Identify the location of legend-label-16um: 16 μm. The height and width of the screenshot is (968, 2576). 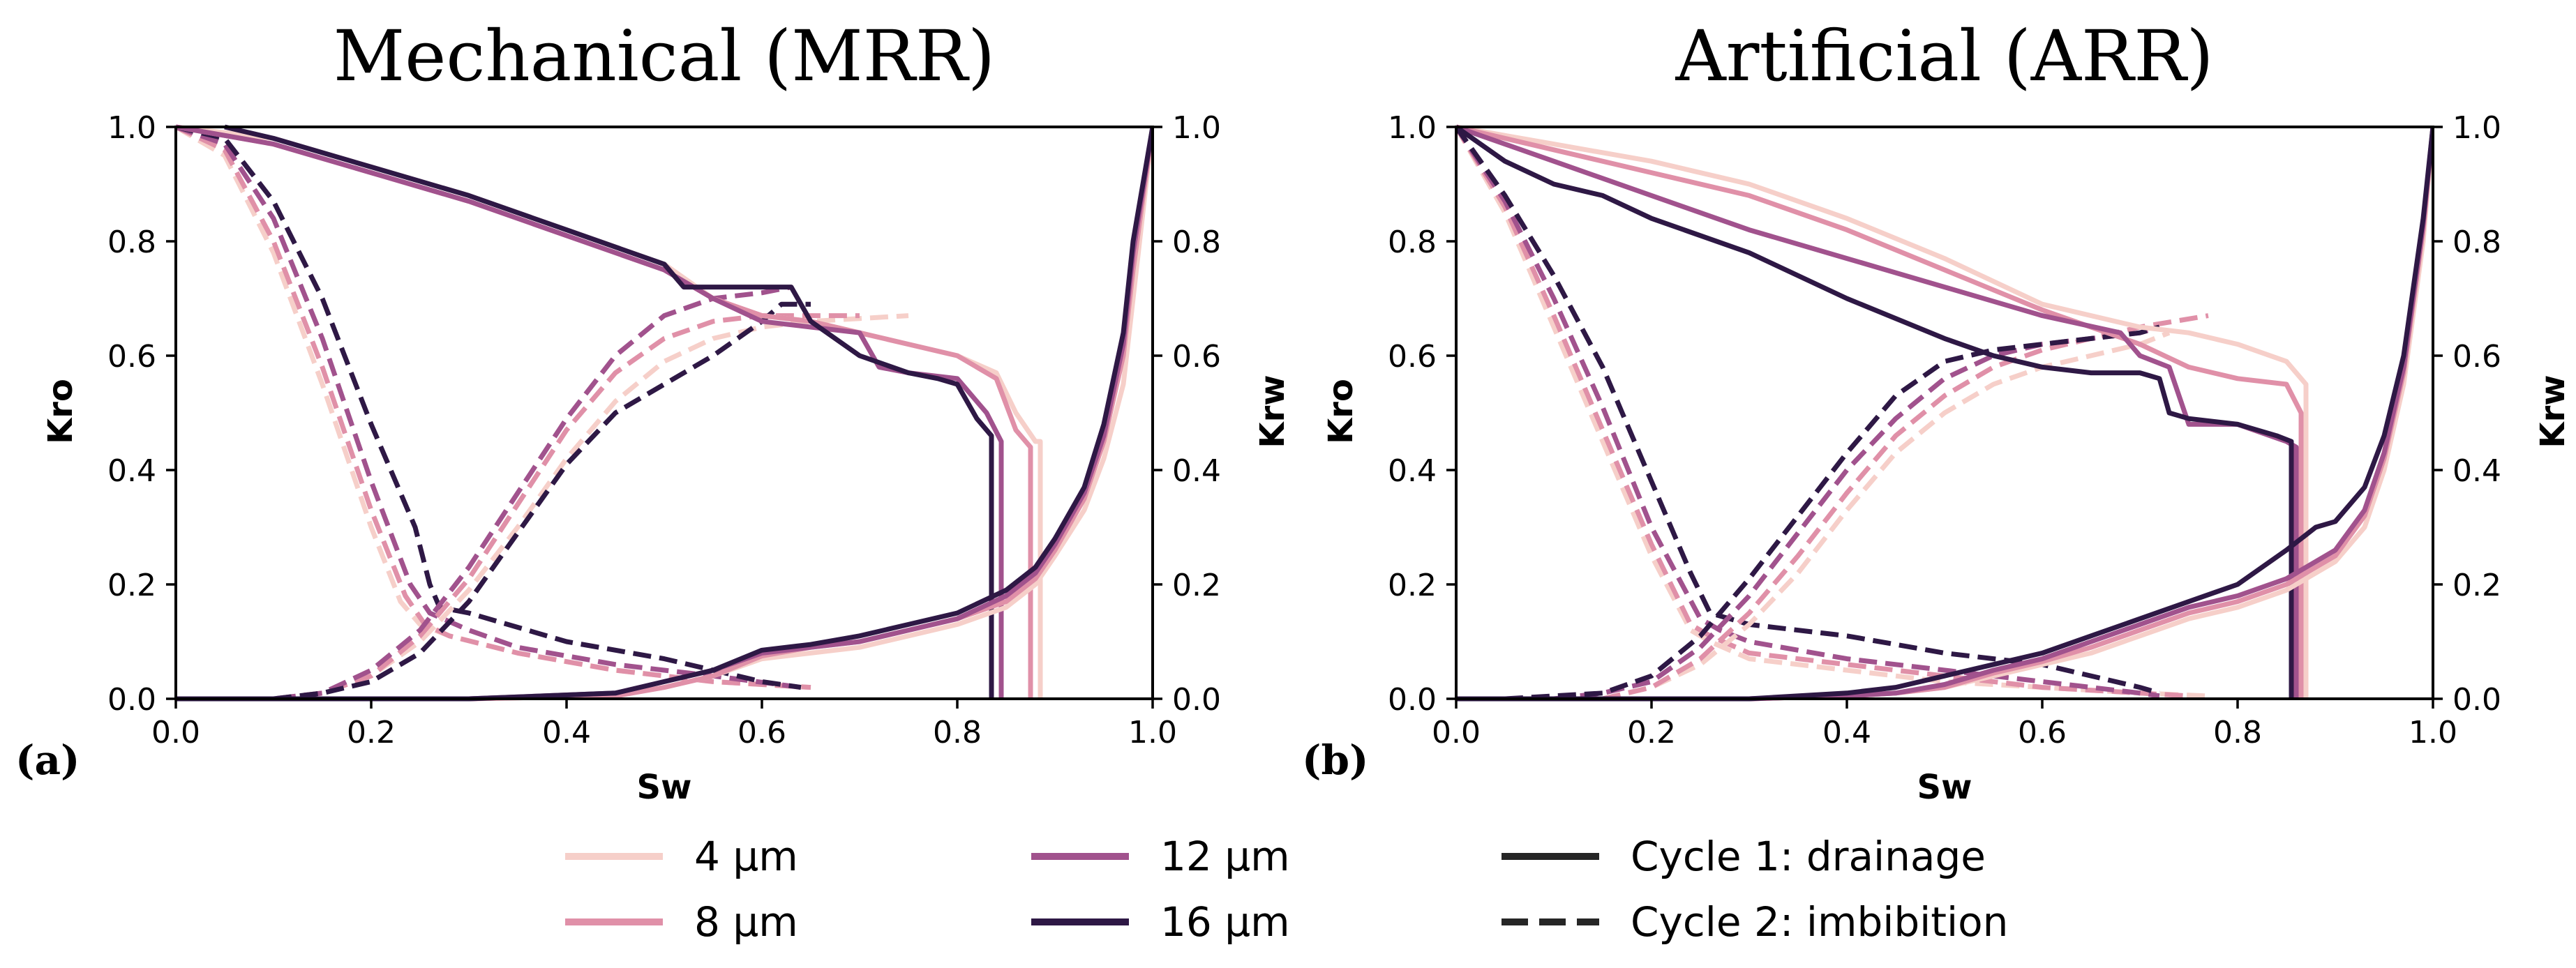
(1225, 922).